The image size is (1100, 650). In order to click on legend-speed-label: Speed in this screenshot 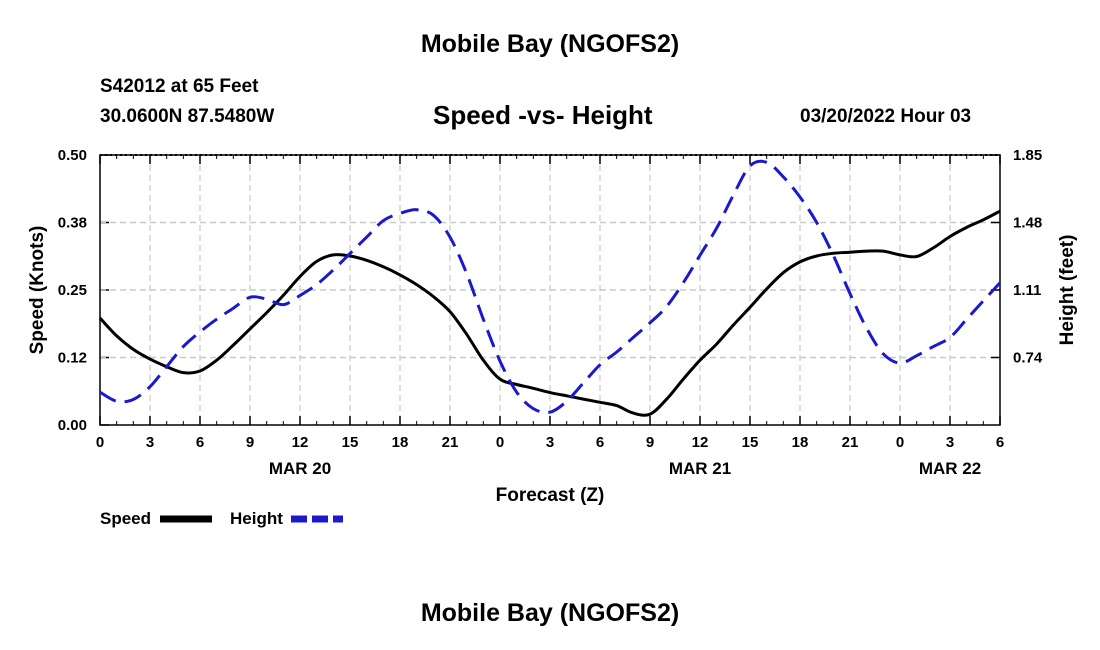, I will do `click(126, 518)`.